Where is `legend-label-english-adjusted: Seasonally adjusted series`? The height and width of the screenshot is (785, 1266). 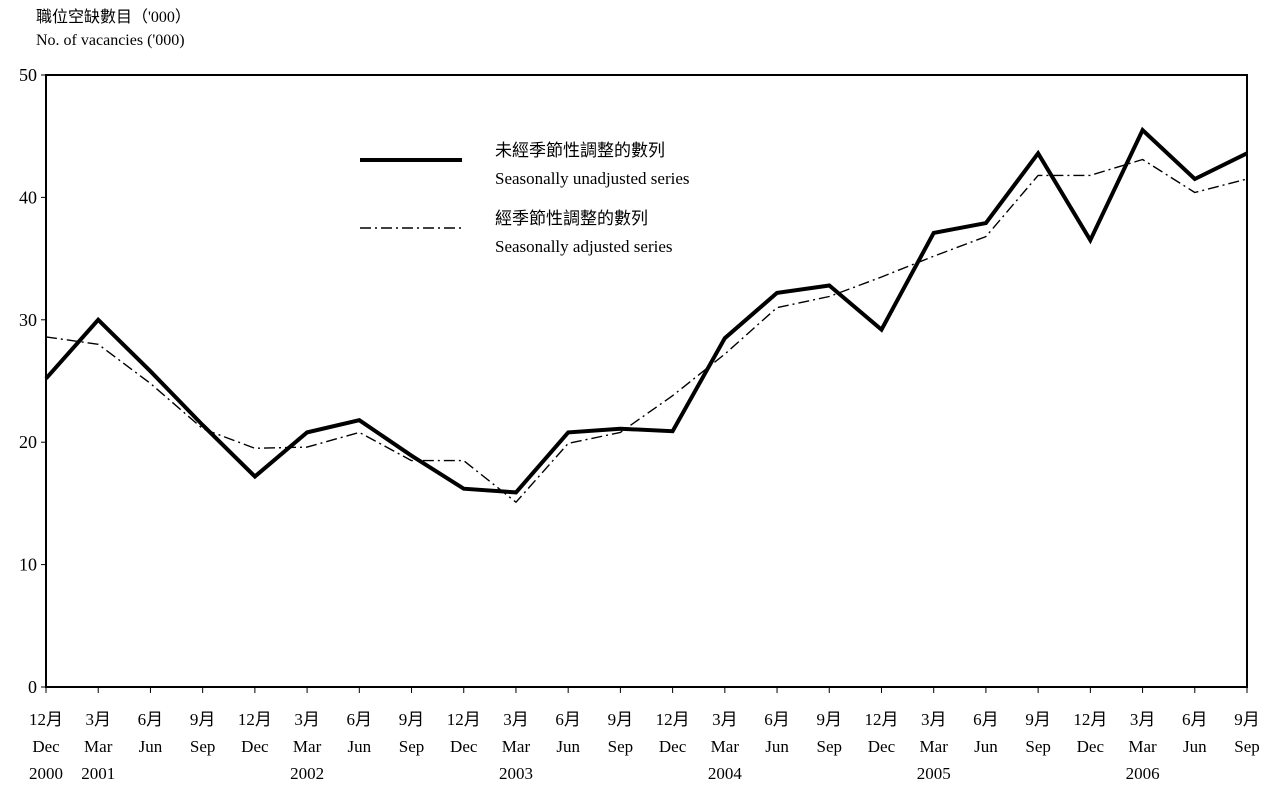
legend-label-english-adjusted: Seasonally adjusted series is located at coordinates (584, 246).